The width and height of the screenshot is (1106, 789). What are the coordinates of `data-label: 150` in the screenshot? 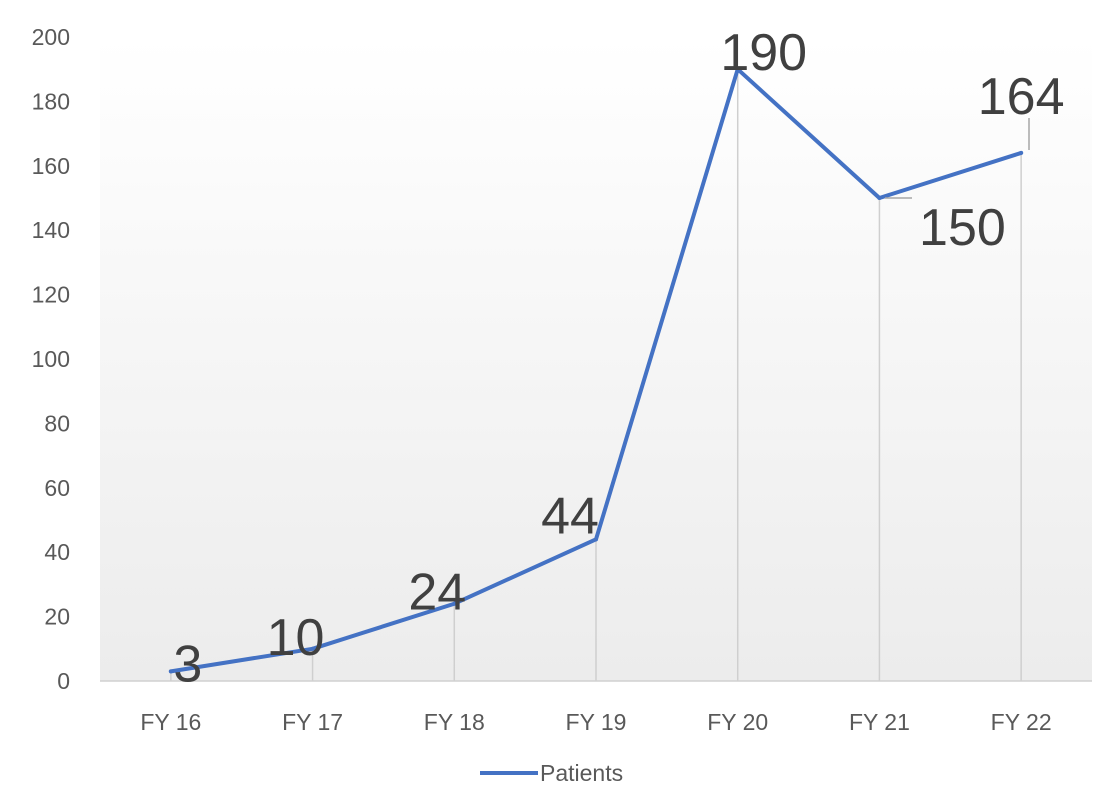 It's located at (962, 228).